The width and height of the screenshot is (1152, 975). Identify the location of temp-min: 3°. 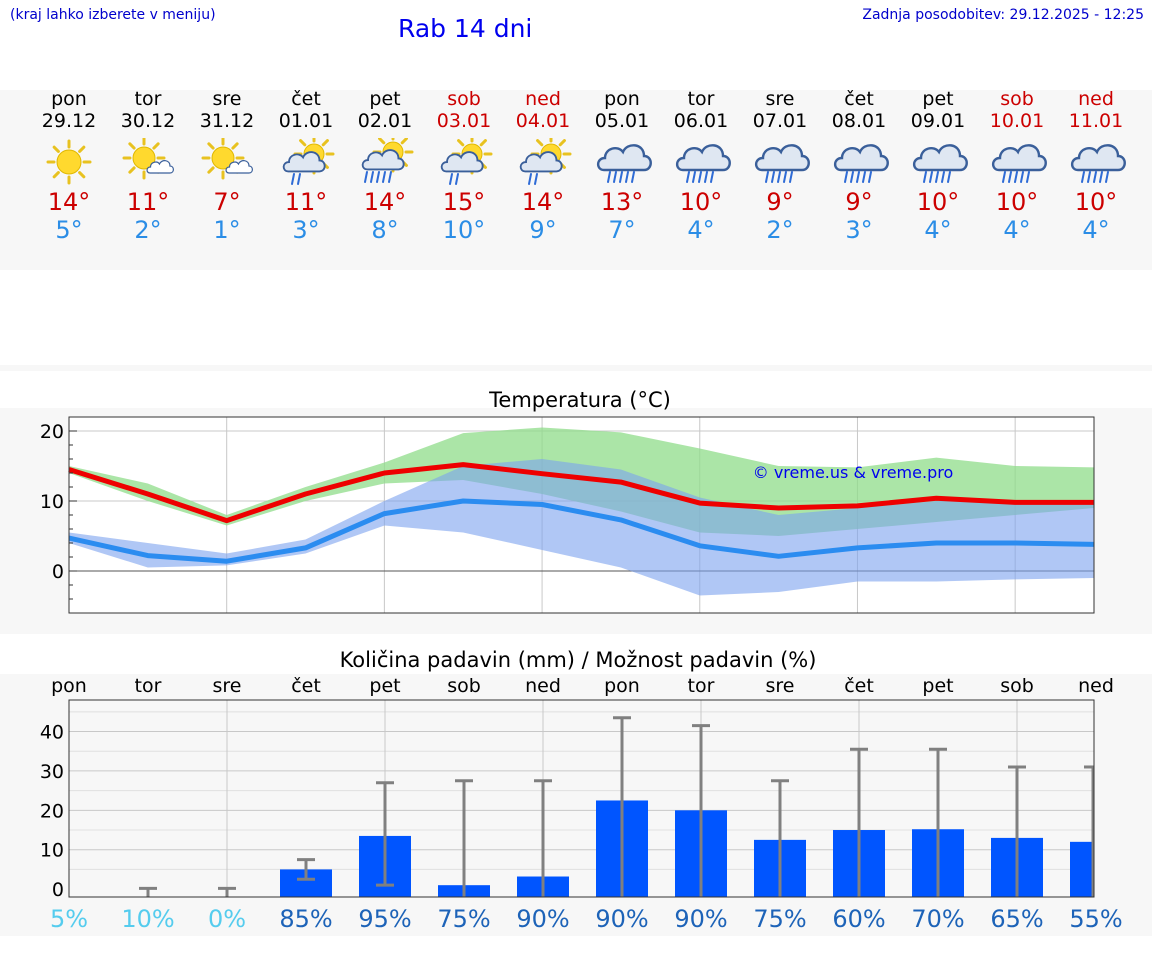
(306, 230).